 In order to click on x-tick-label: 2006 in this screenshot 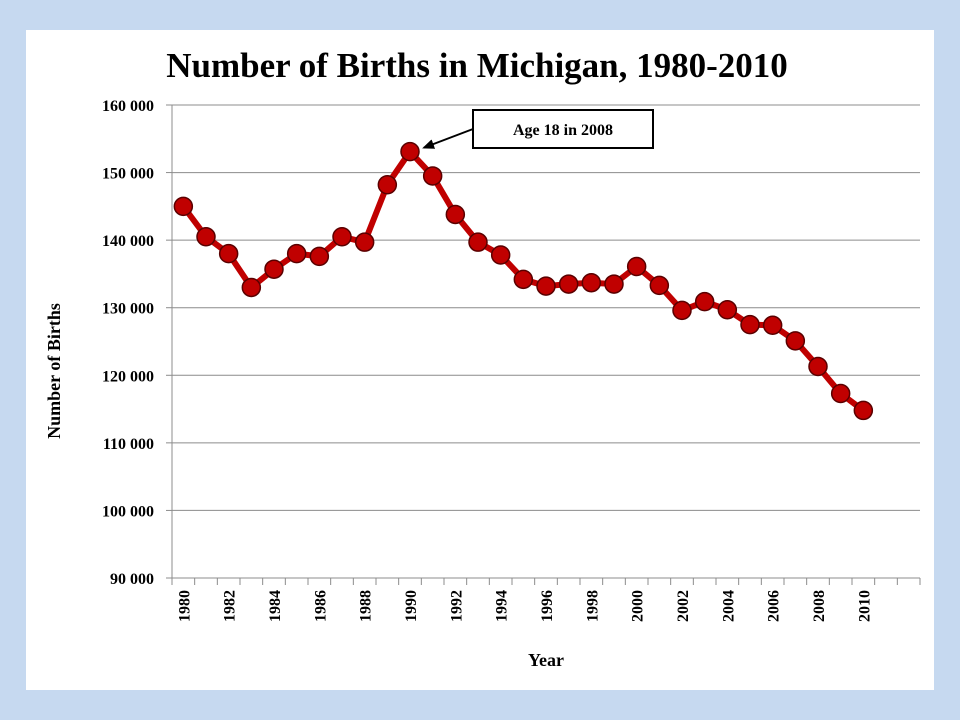, I will do `click(774, 606)`.